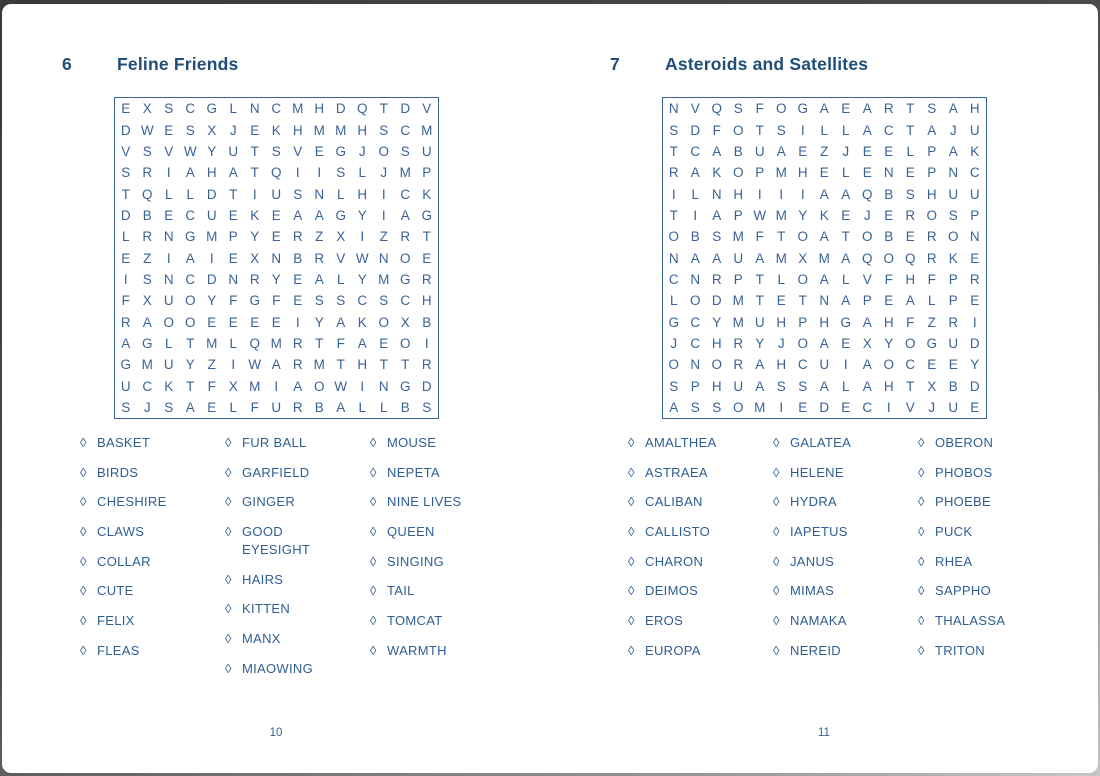  I want to click on grid-letter: D, so click(405, 109).